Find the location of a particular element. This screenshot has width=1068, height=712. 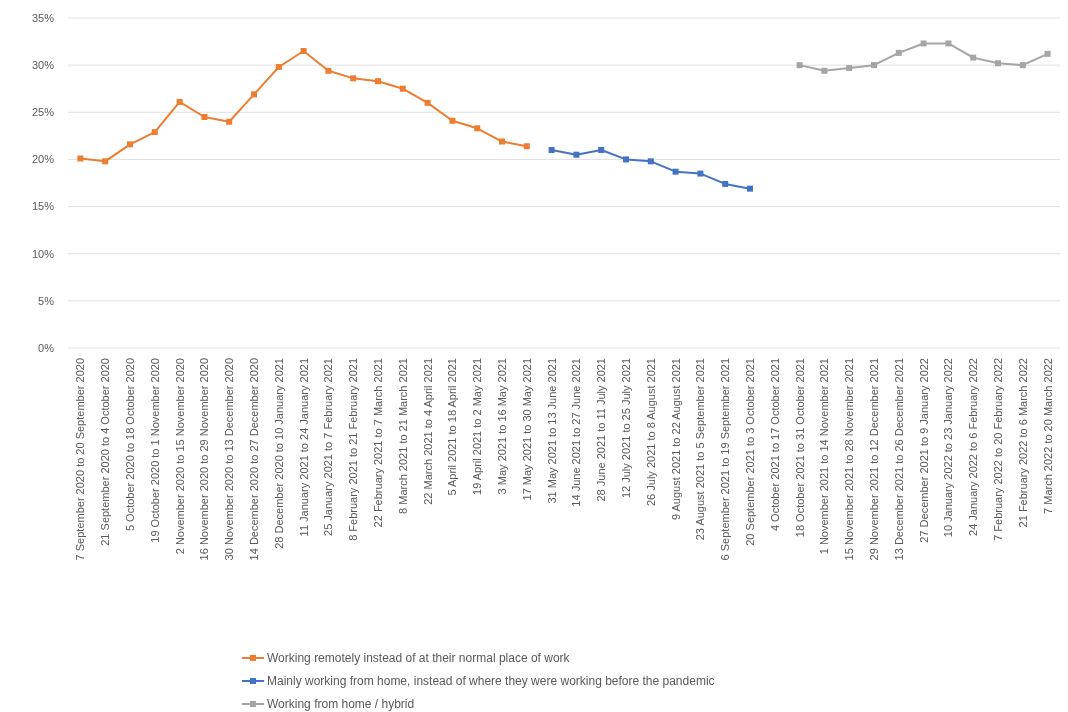

x-tick-label: 21 February 2022 to 6 March 2022 is located at coordinates (1022, 443).